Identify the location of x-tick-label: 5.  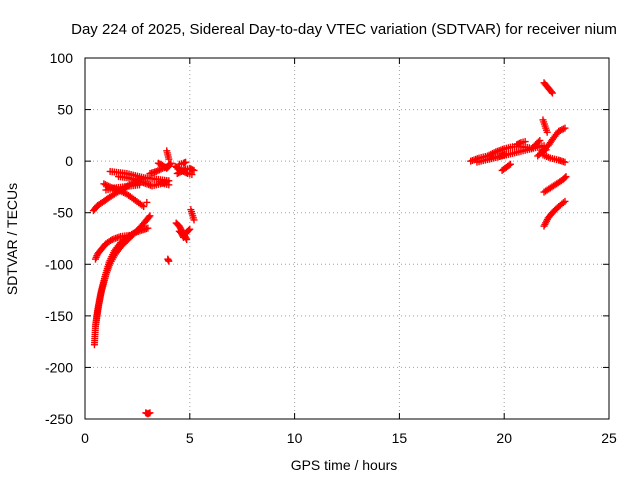
(190, 438).